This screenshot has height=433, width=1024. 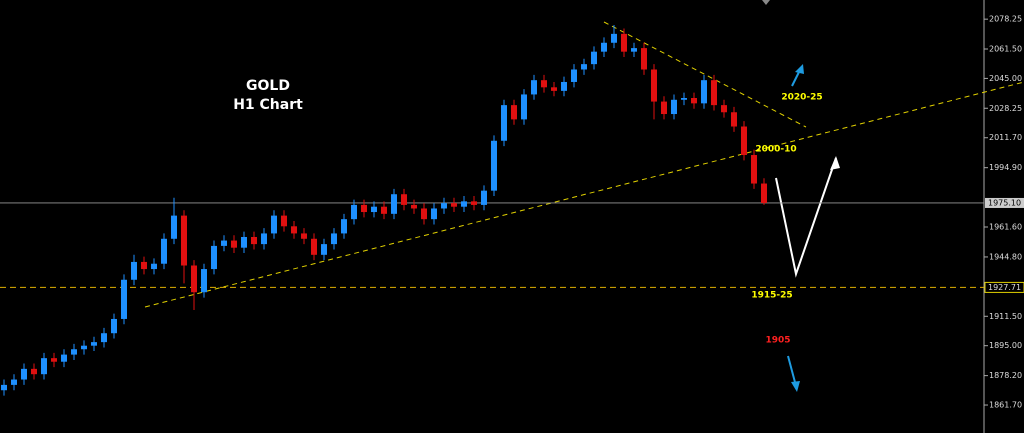 I want to click on arrow, so click(x=792, y=371).